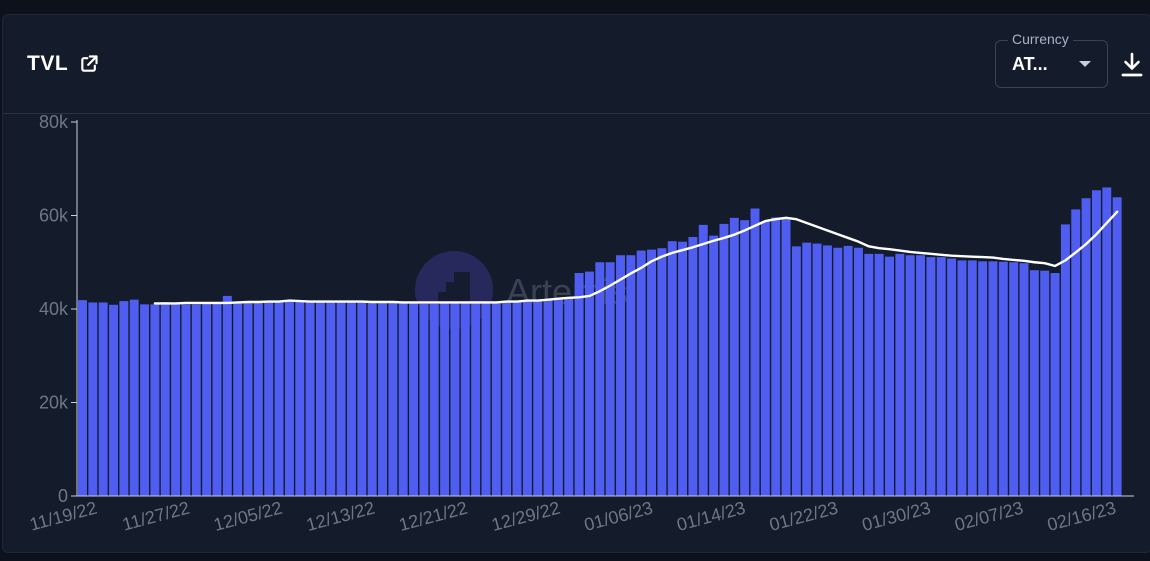  I want to click on external-link-icon, so click(89, 64).